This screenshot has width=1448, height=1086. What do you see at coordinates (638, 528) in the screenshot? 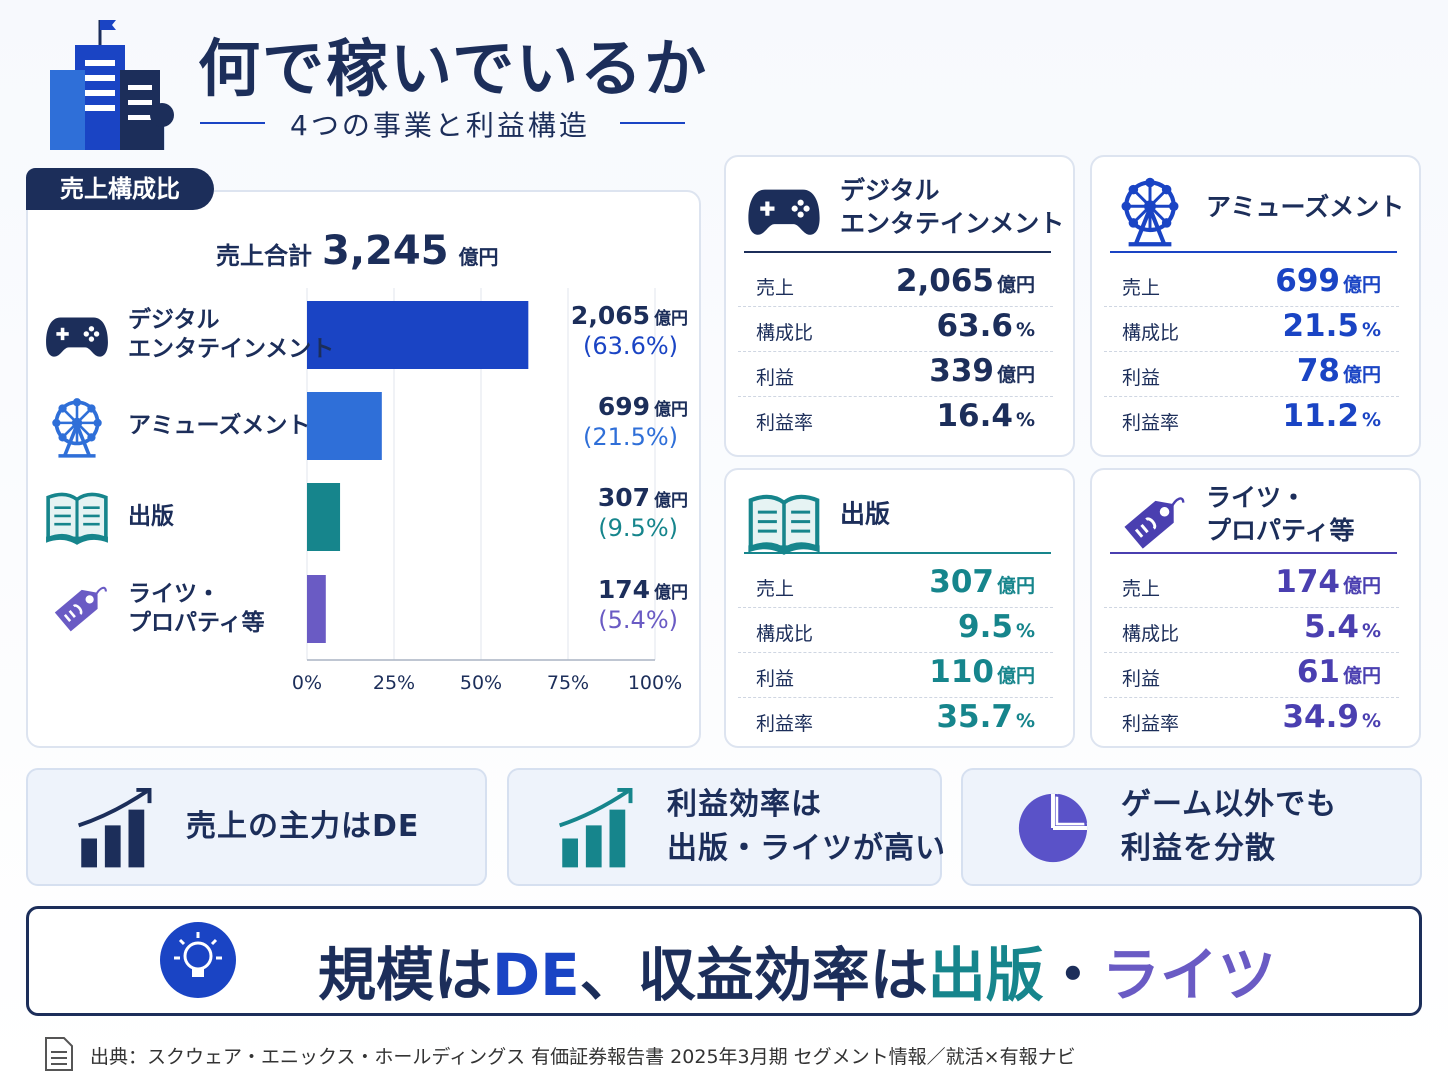
I see `value-label: (9.5%)` at bounding box center [638, 528].